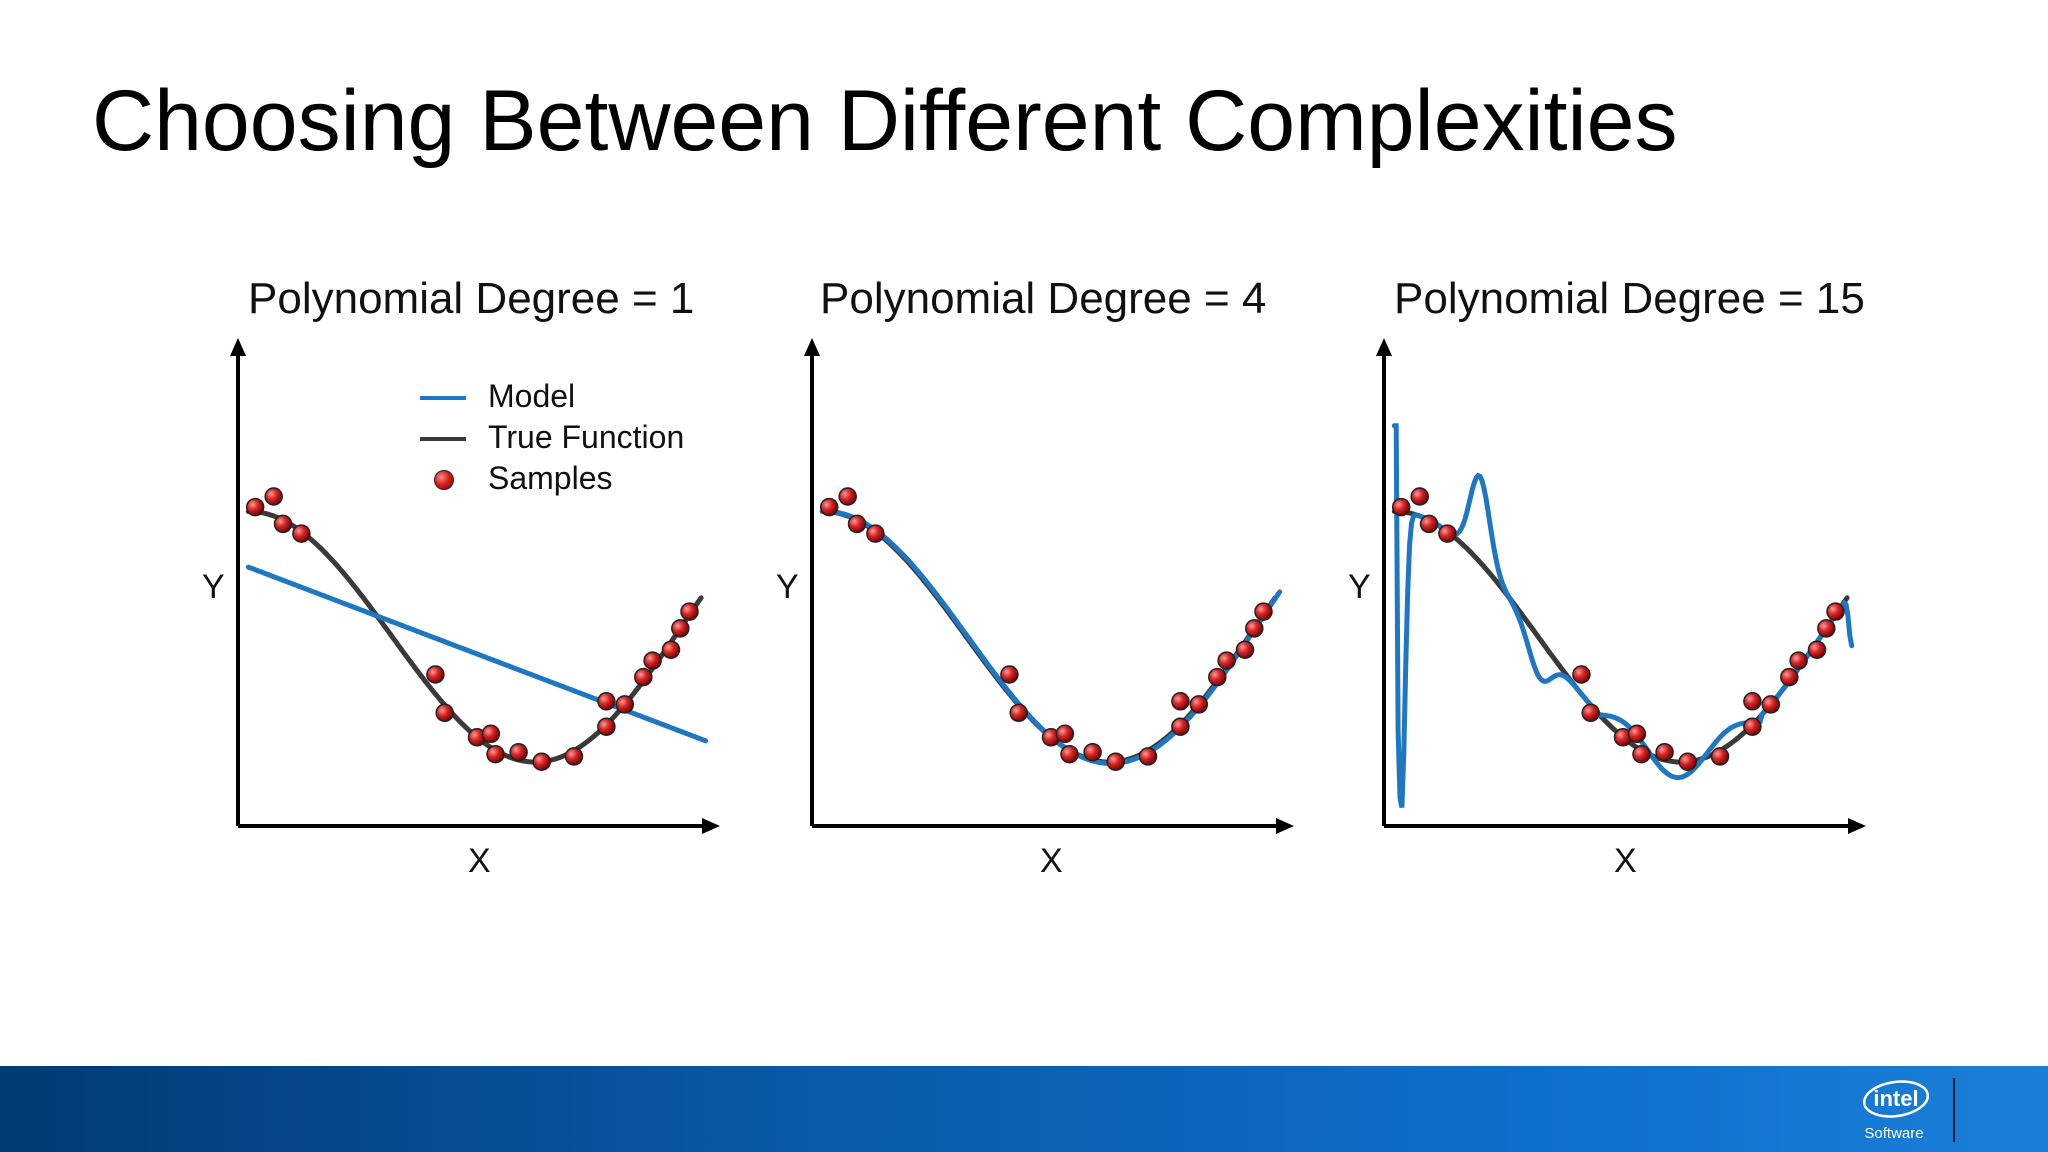 The height and width of the screenshot is (1152, 2048). Describe the element at coordinates (471, 298) in the screenshot. I see `chart-title: Polynomial Degree = 1` at that location.